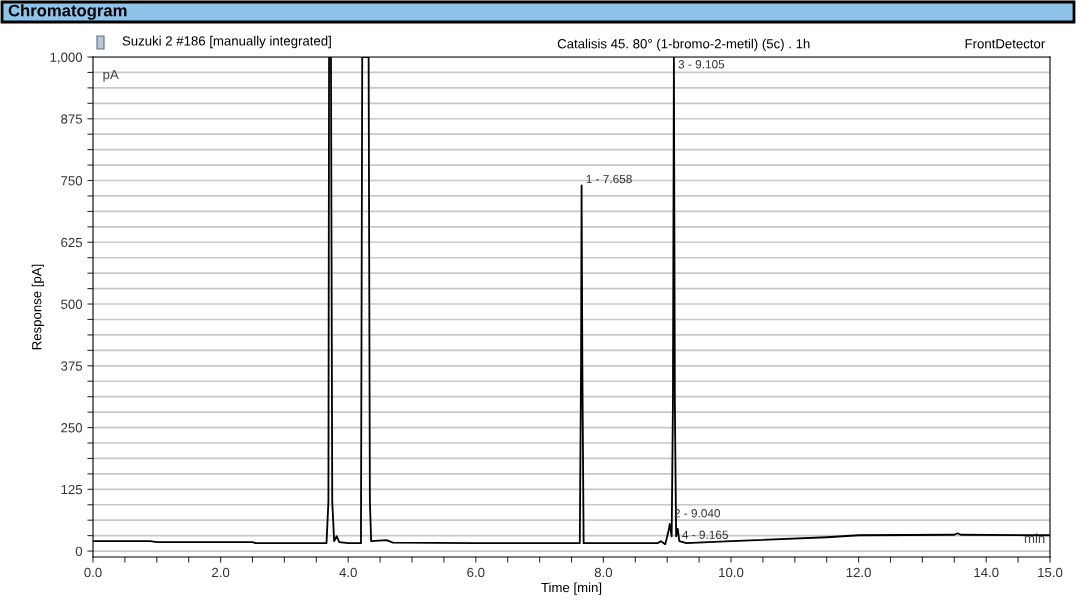 This screenshot has width=1076, height=600. I want to click on y-tick-label: 250, so click(72, 428).